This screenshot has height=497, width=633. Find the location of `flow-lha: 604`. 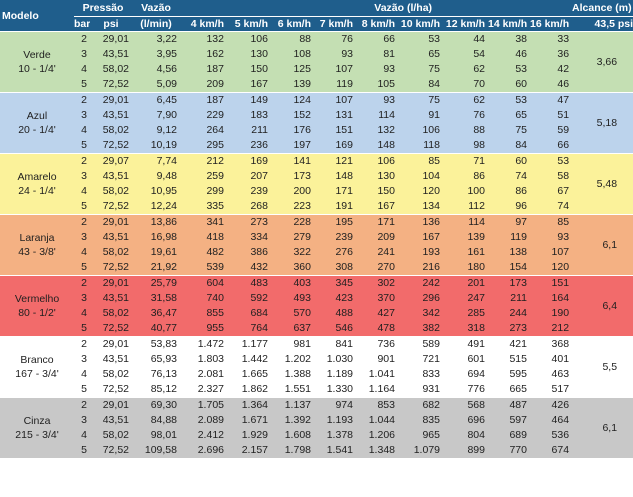

flow-lha: 604 is located at coordinates (203, 283).